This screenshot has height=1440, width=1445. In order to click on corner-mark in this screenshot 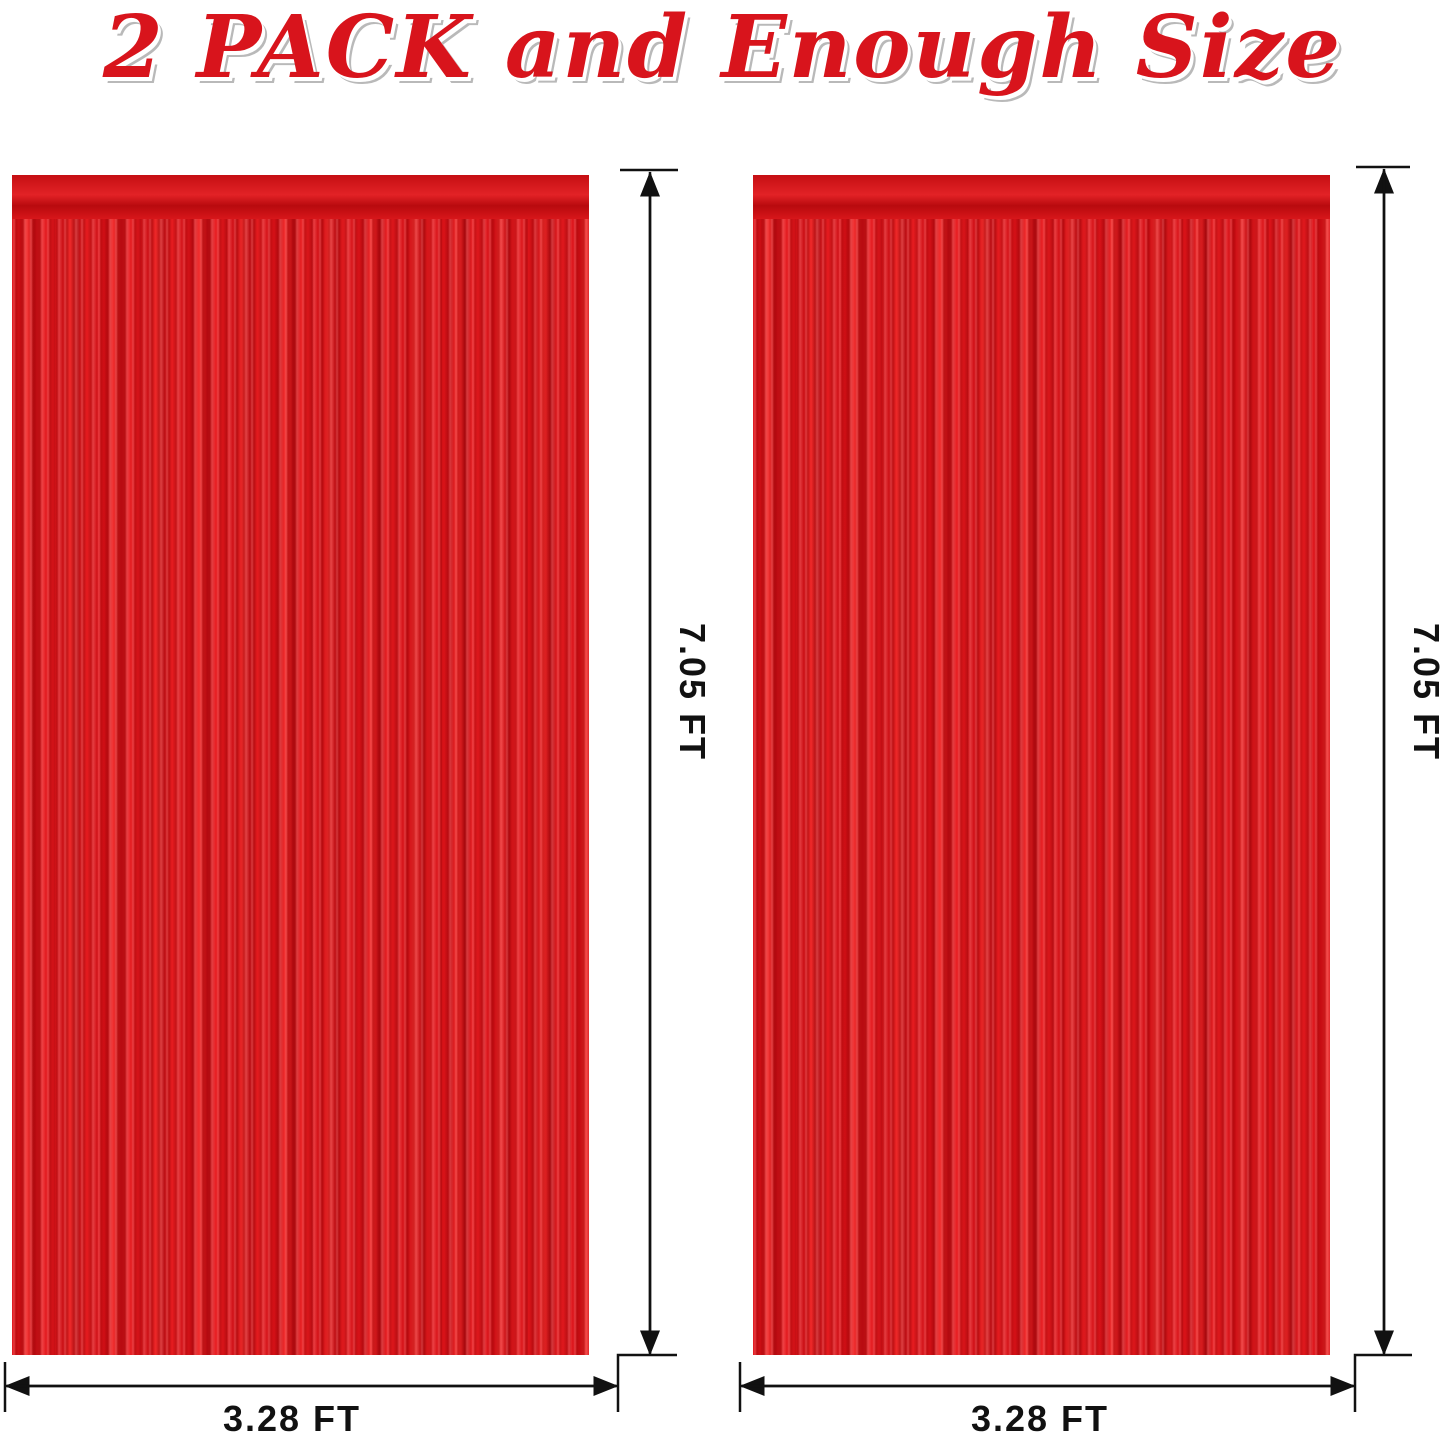, I will do `click(646, 1382)`.